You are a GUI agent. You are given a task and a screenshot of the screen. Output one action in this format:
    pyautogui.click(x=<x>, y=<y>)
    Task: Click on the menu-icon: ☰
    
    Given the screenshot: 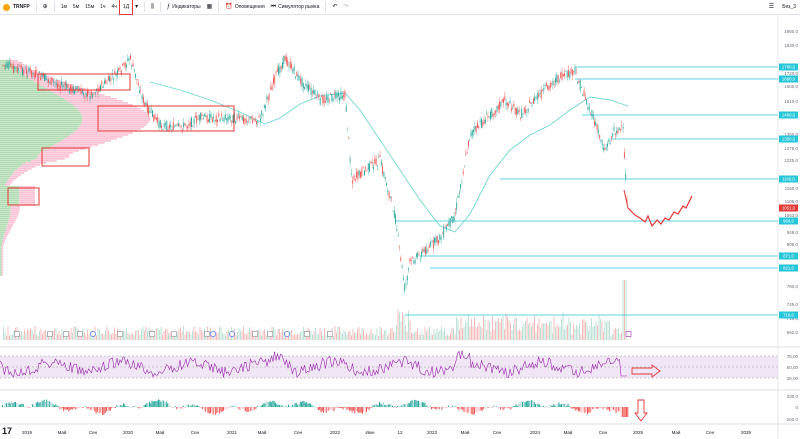 What is the action you would take?
    pyautogui.click(x=771, y=7)
    